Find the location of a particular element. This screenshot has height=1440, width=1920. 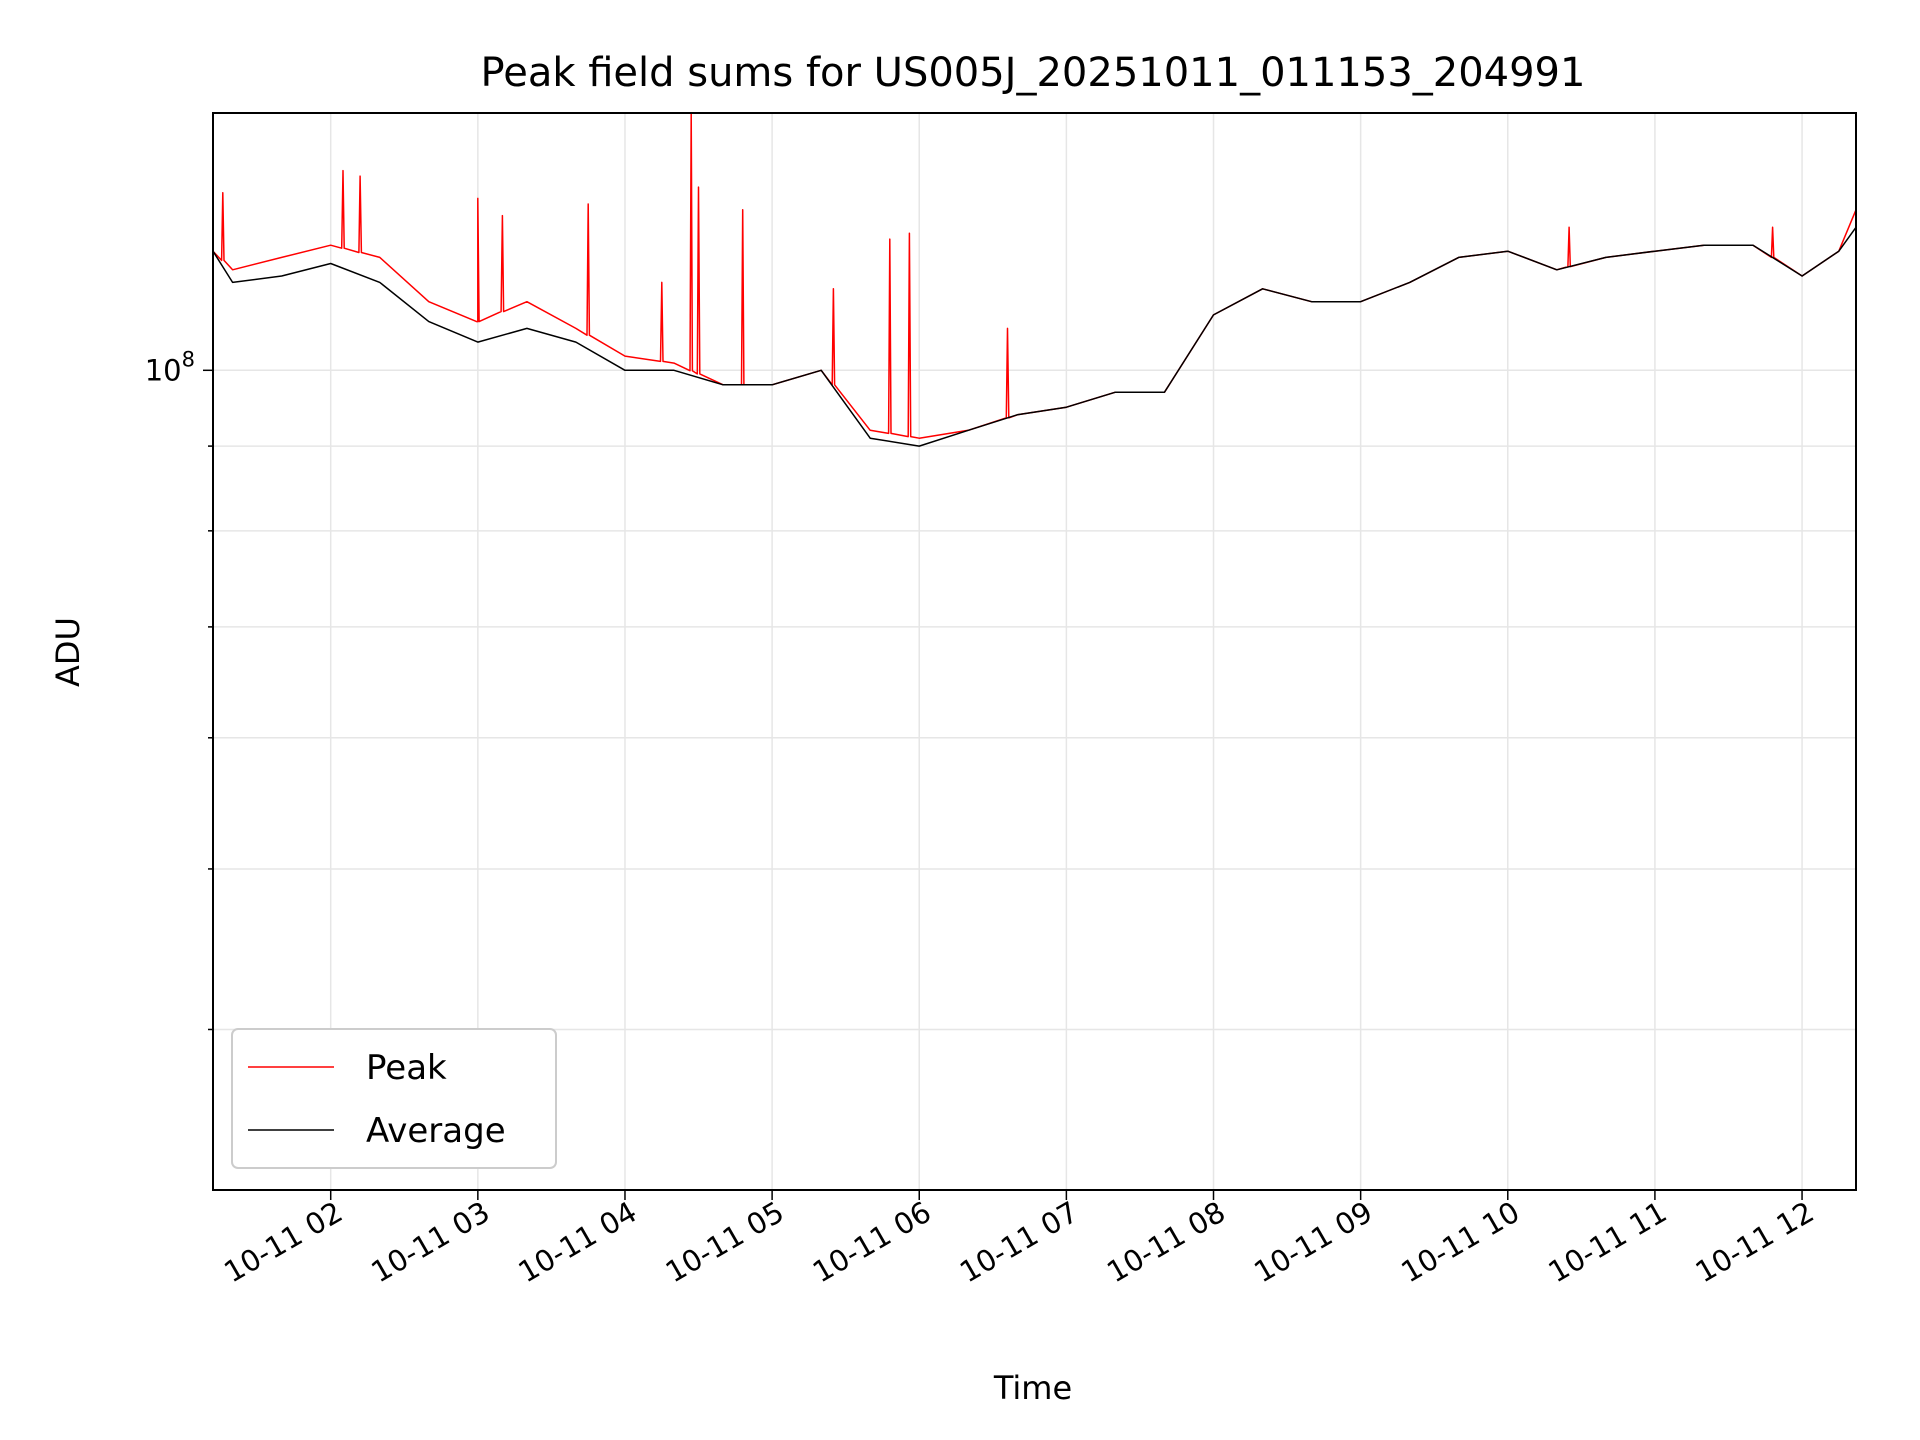

x-tick-label: 10-11 04 is located at coordinates (578, 1242).